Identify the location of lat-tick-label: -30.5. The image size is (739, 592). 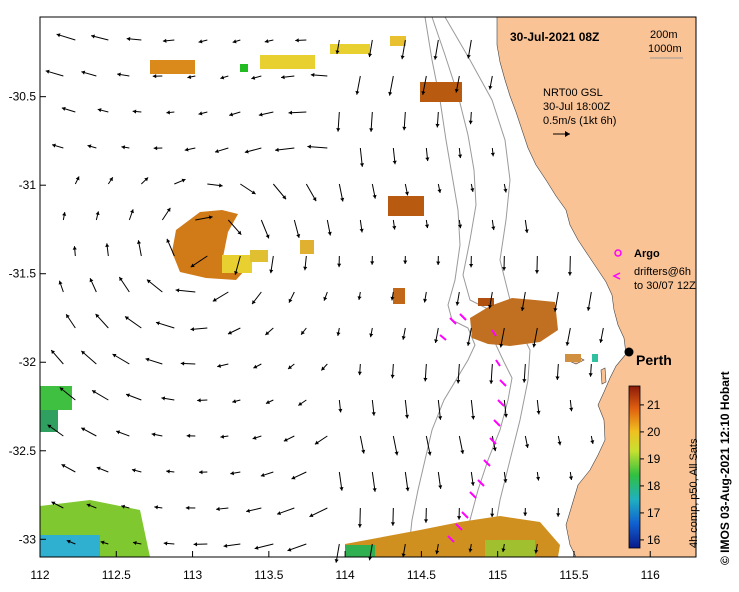
(23, 97).